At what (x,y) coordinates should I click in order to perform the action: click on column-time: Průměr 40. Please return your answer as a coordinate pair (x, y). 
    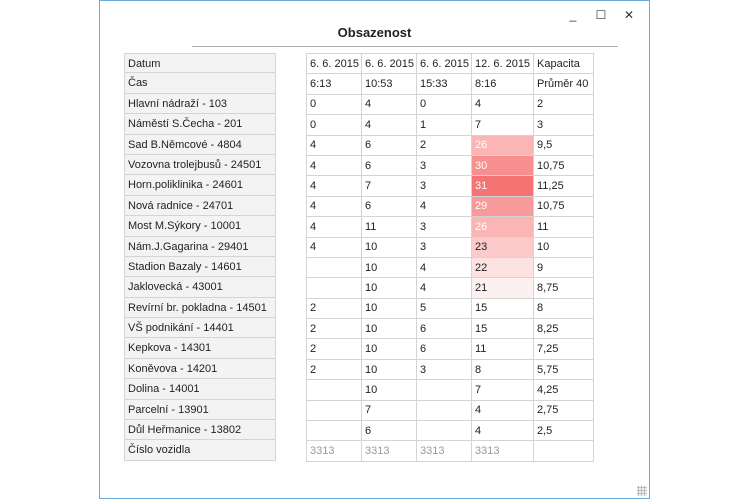
    Looking at the image, I should click on (563, 84).